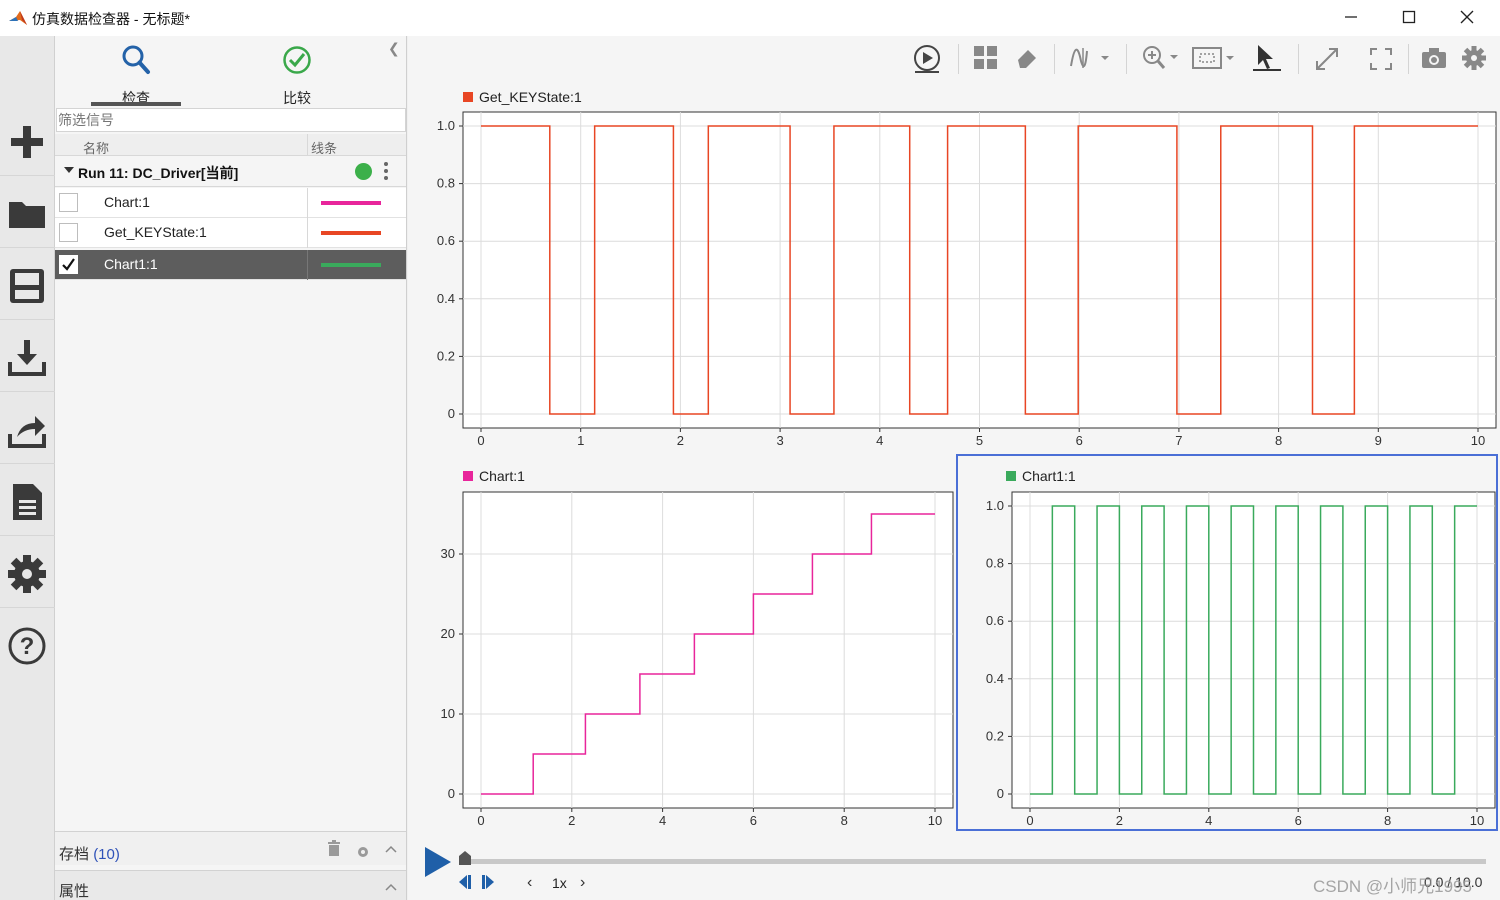  What do you see at coordinates (1352, 17) in the screenshot?
I see `minimize-button` at bounding box center [1352, 17].